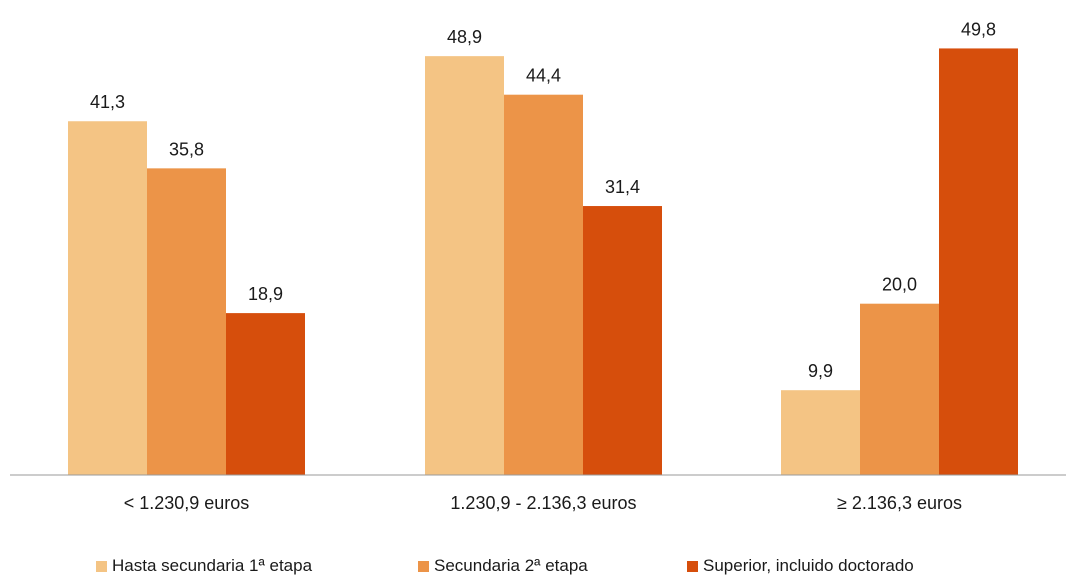 The image size is (1066, 581). I want to click on legend-item-secundaria-2a: Secundaria 2ª etapa, so click(503, 566).